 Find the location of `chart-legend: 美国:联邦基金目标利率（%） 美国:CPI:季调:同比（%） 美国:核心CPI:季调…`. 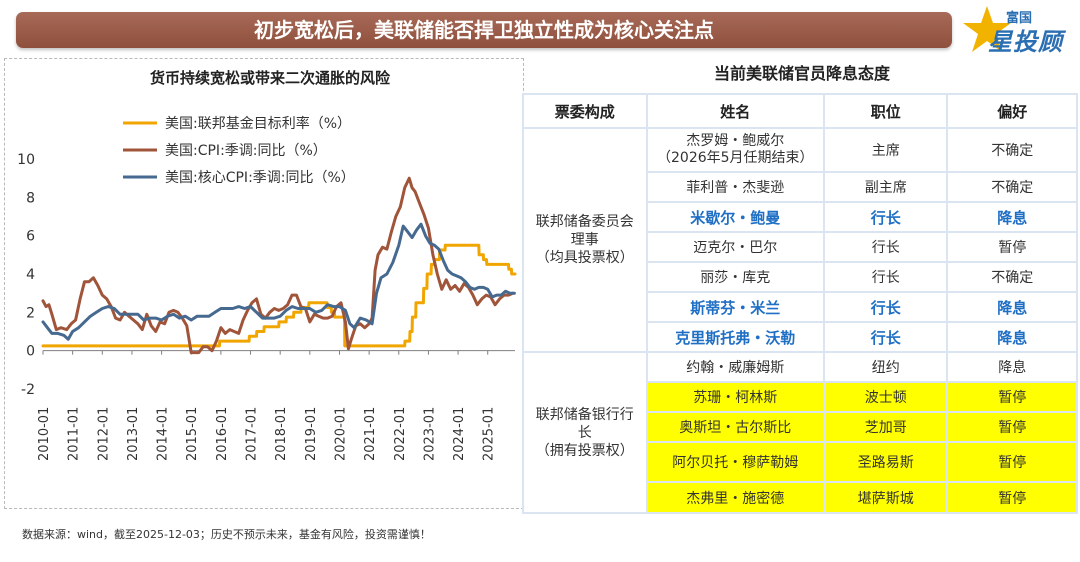

chart-legend: 美国:联邦基金目标利率（%） 美国:CPI:季调:同比（%） 美国:核心CPI:季调… is located at coordinates (239, 150).